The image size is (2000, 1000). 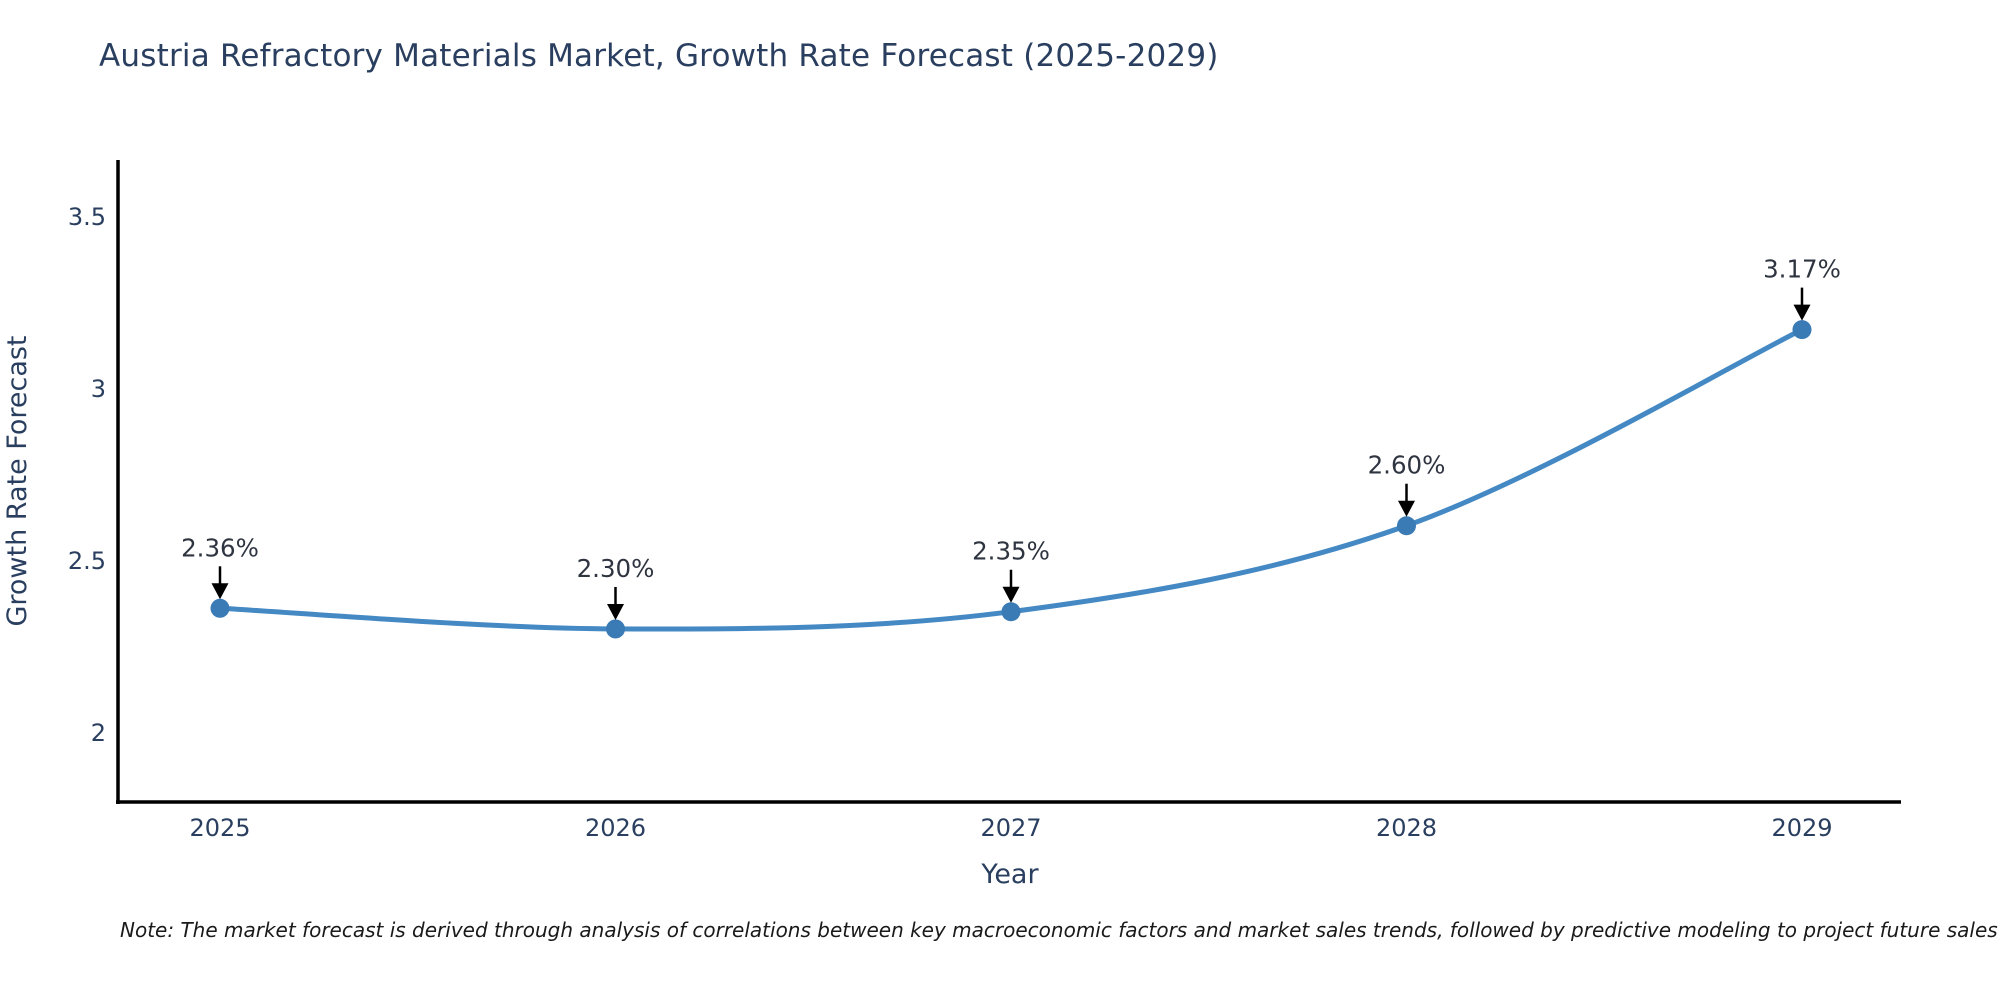 I want to click on y-axis-title: Growth Rate Forecast, so click(x=17, y=480).